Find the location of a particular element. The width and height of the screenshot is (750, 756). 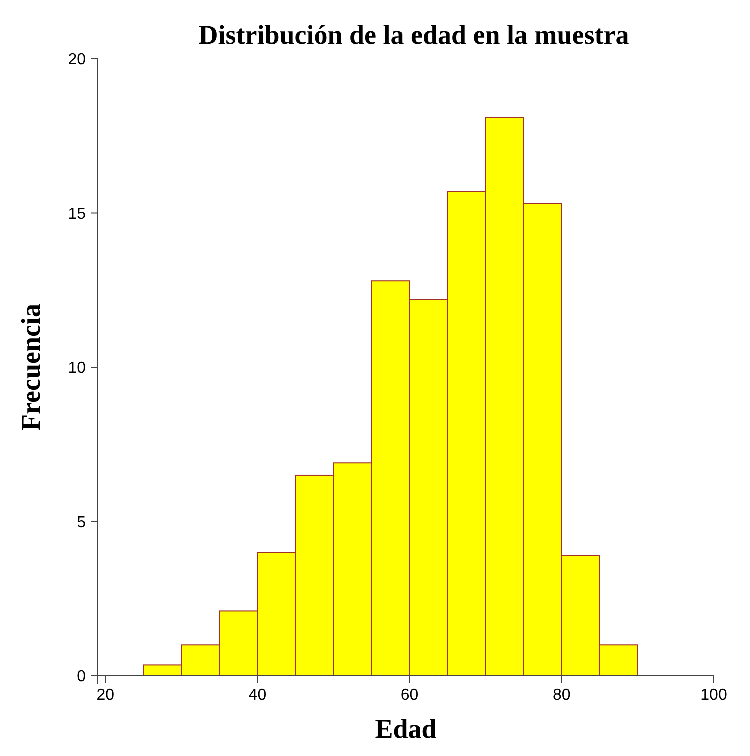

x-tick-label: 20 is located at coordinates (105, 695).